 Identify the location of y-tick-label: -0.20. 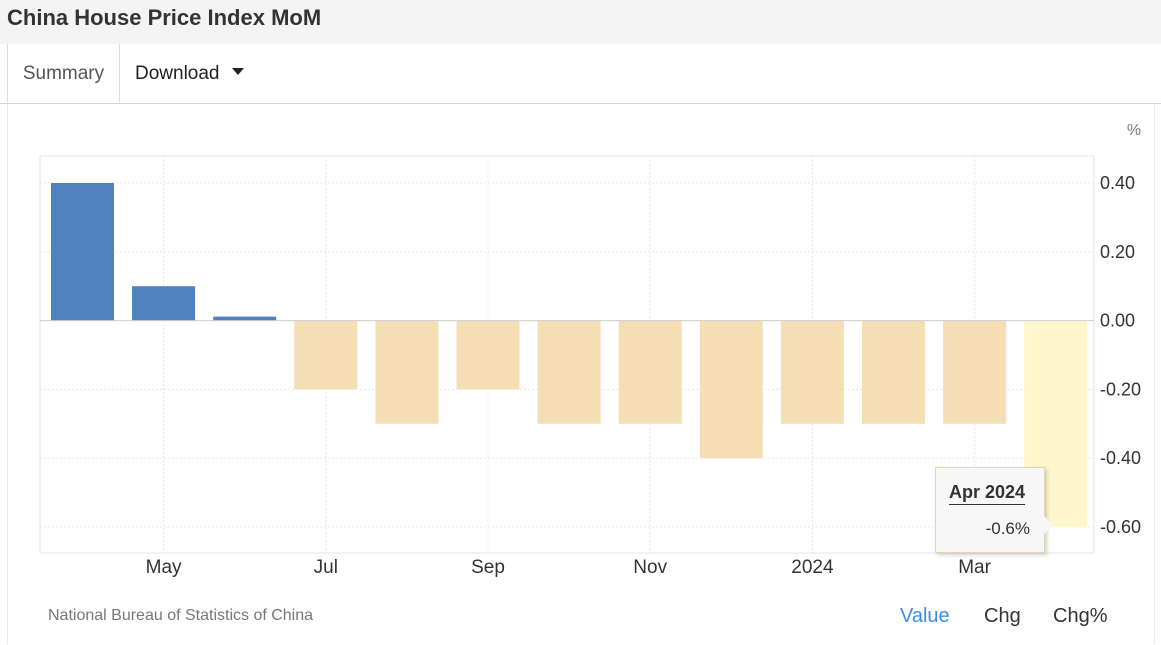
(1120, 389).